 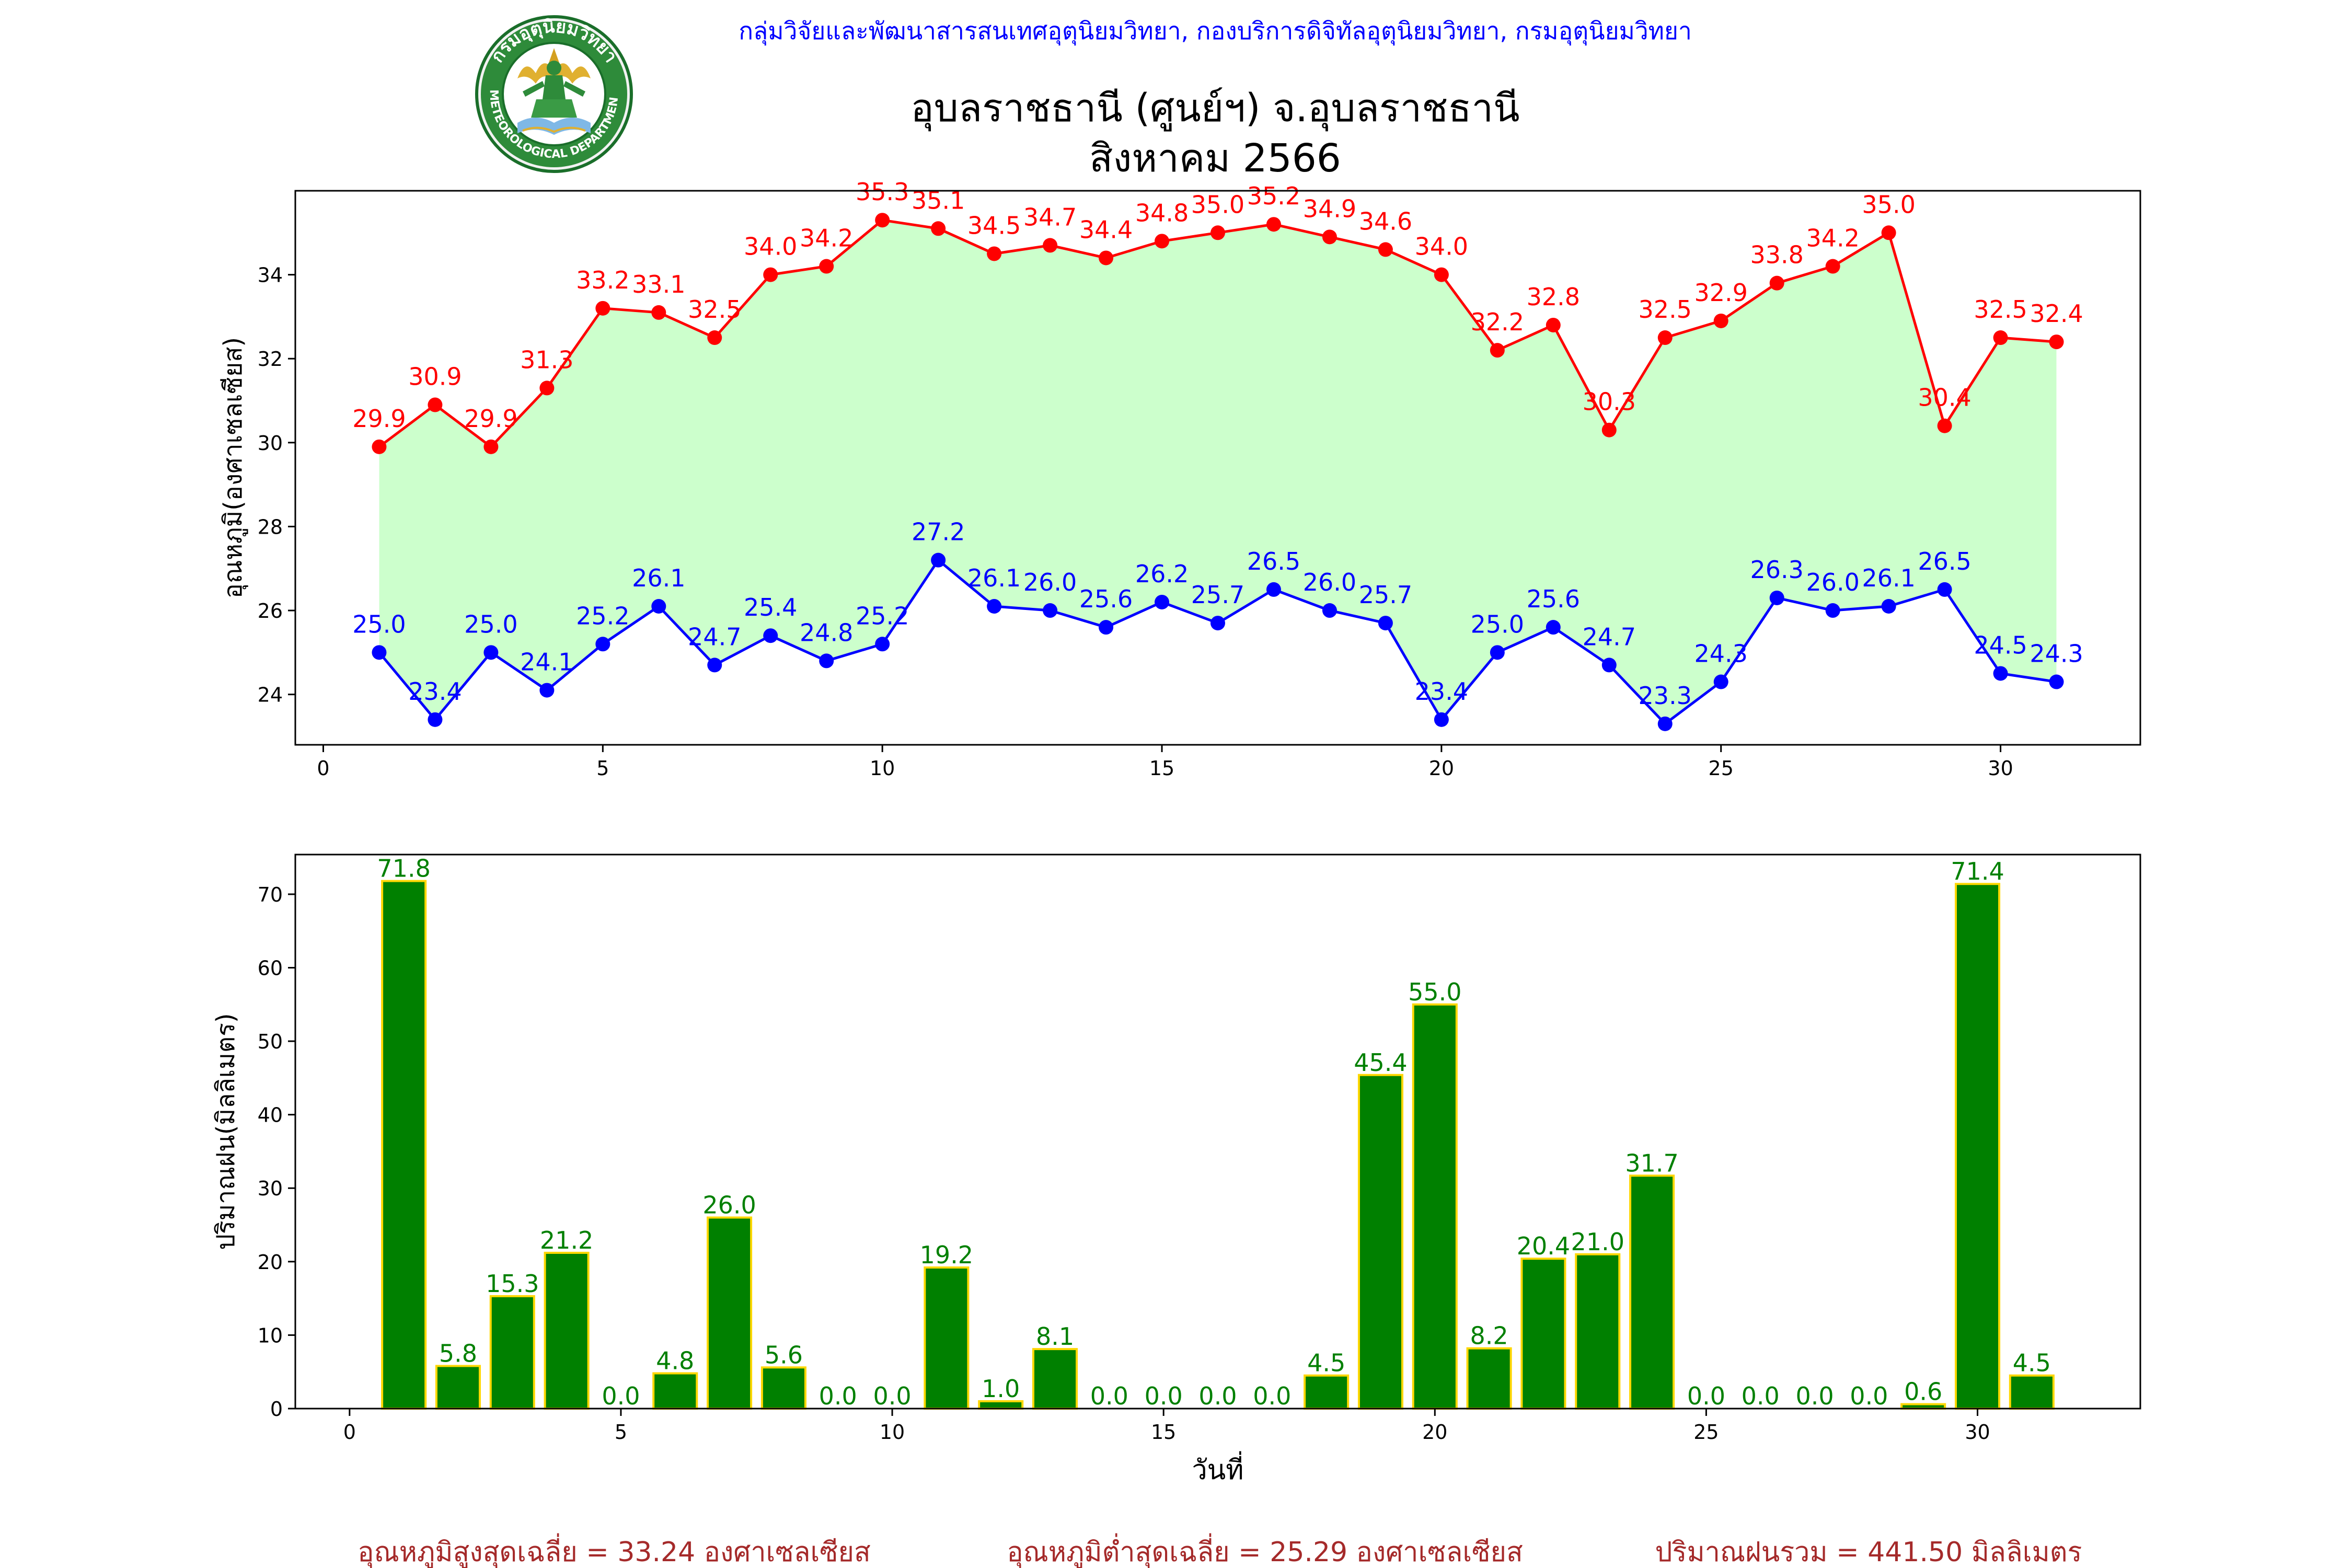 What do you see at coordinates (946, 1255) in the screenshot?
I see `rainfall-bar-label: 19.2` at bounding box center [946, 1255].